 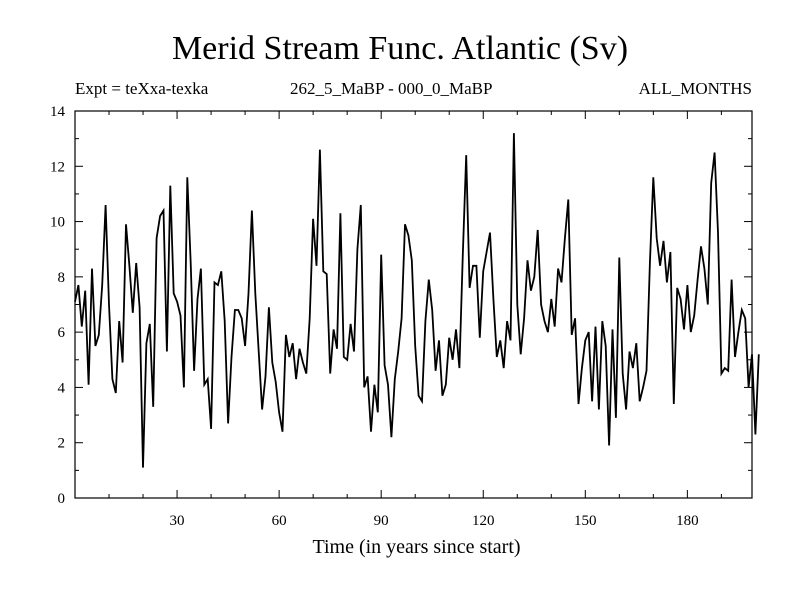 I want to click on y-tick-label: 12, so click(x=57, y=167).